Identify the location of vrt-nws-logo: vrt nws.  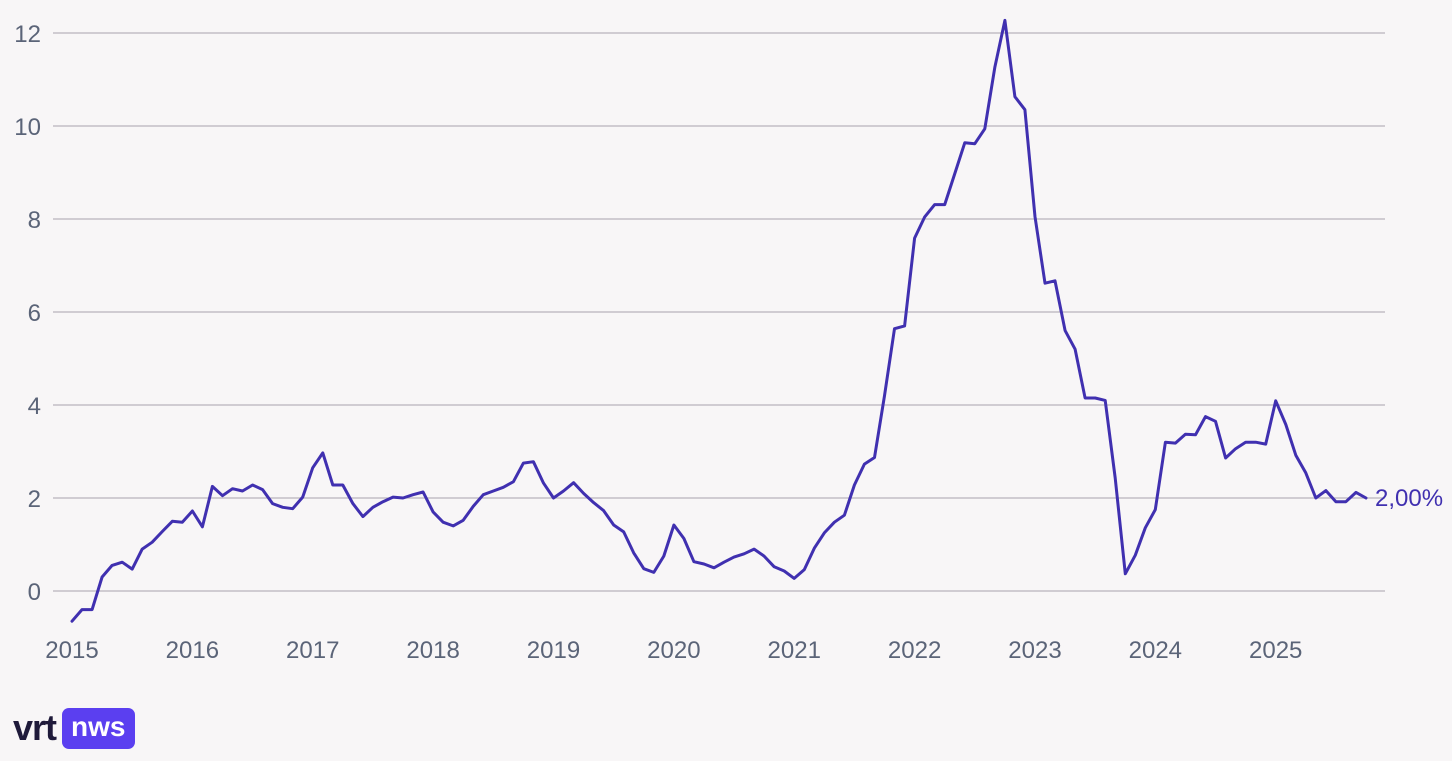
(74, 728).